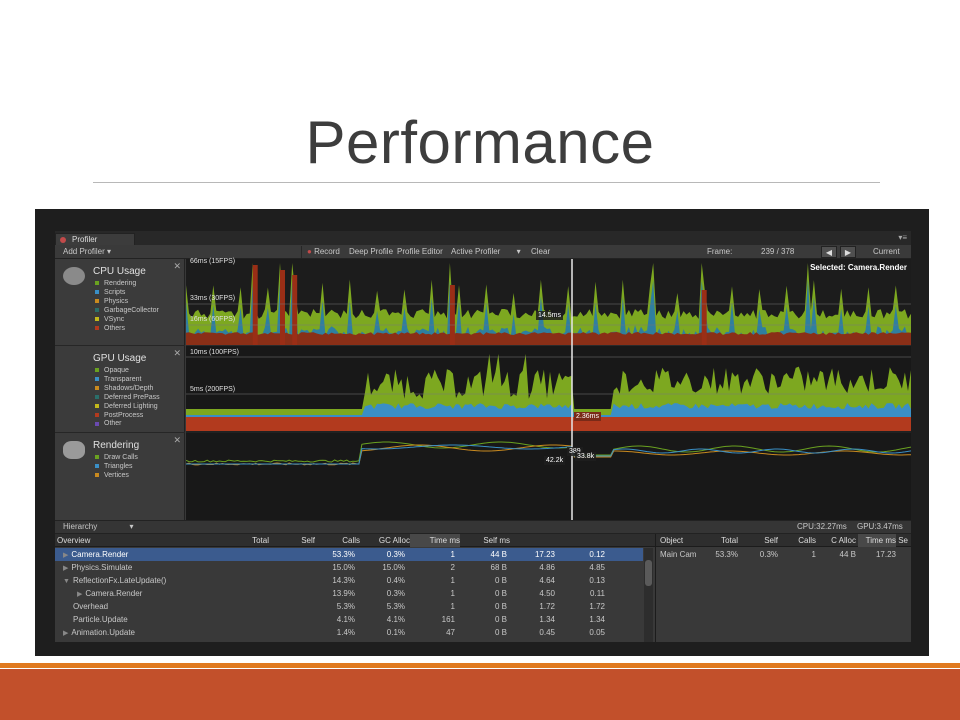  What do you see at coordinates (783, 554) in the screenshot?
I see `detail-row: Main Cam 53.3% 0.3% 1 44 B 17.23` at bounding box center [783, 554].